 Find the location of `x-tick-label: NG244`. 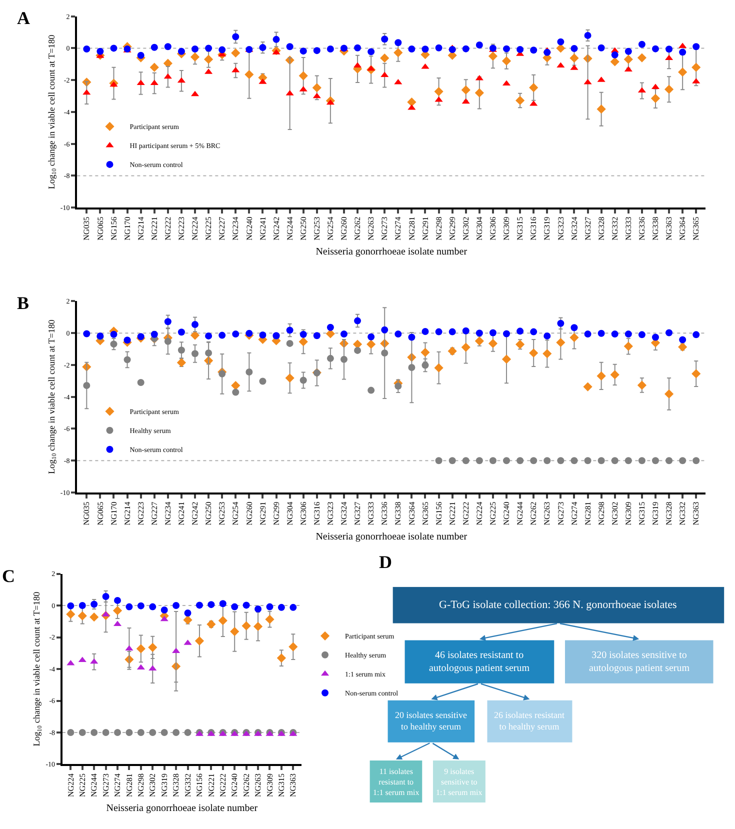

x-tick-label: NG244 is located at coordinates (94, 785).